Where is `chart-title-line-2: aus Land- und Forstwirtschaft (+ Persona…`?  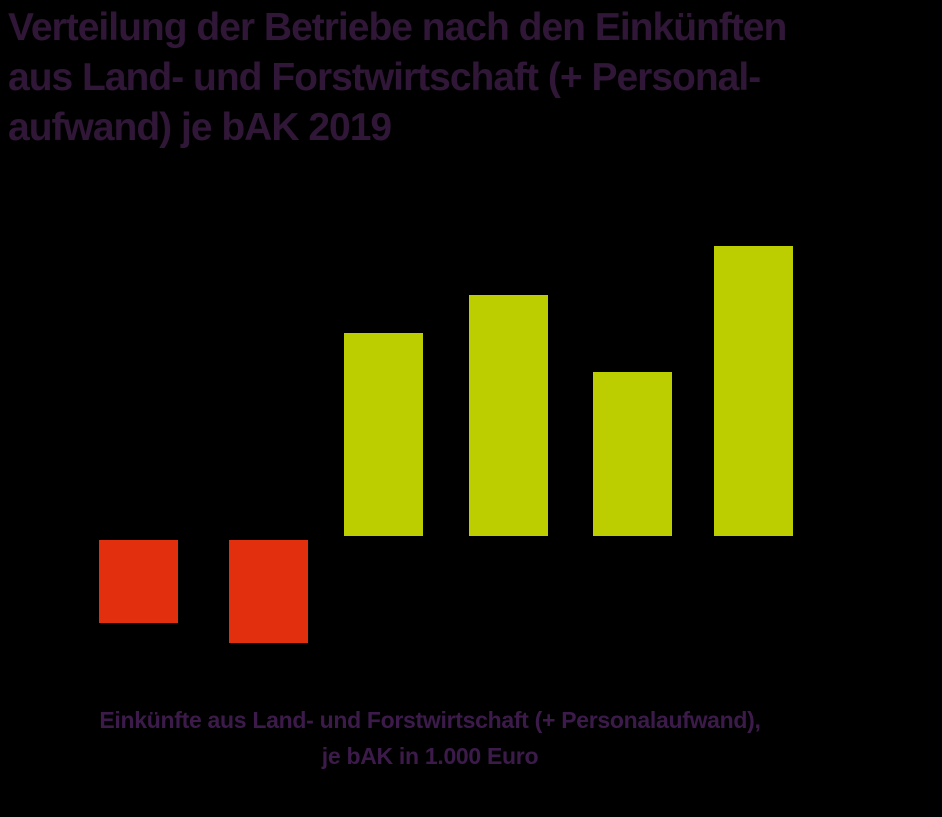 chart-title-line-2: aus Land- und Forstwirtschaft (+ Persona… is located at coordinates (384, 77).